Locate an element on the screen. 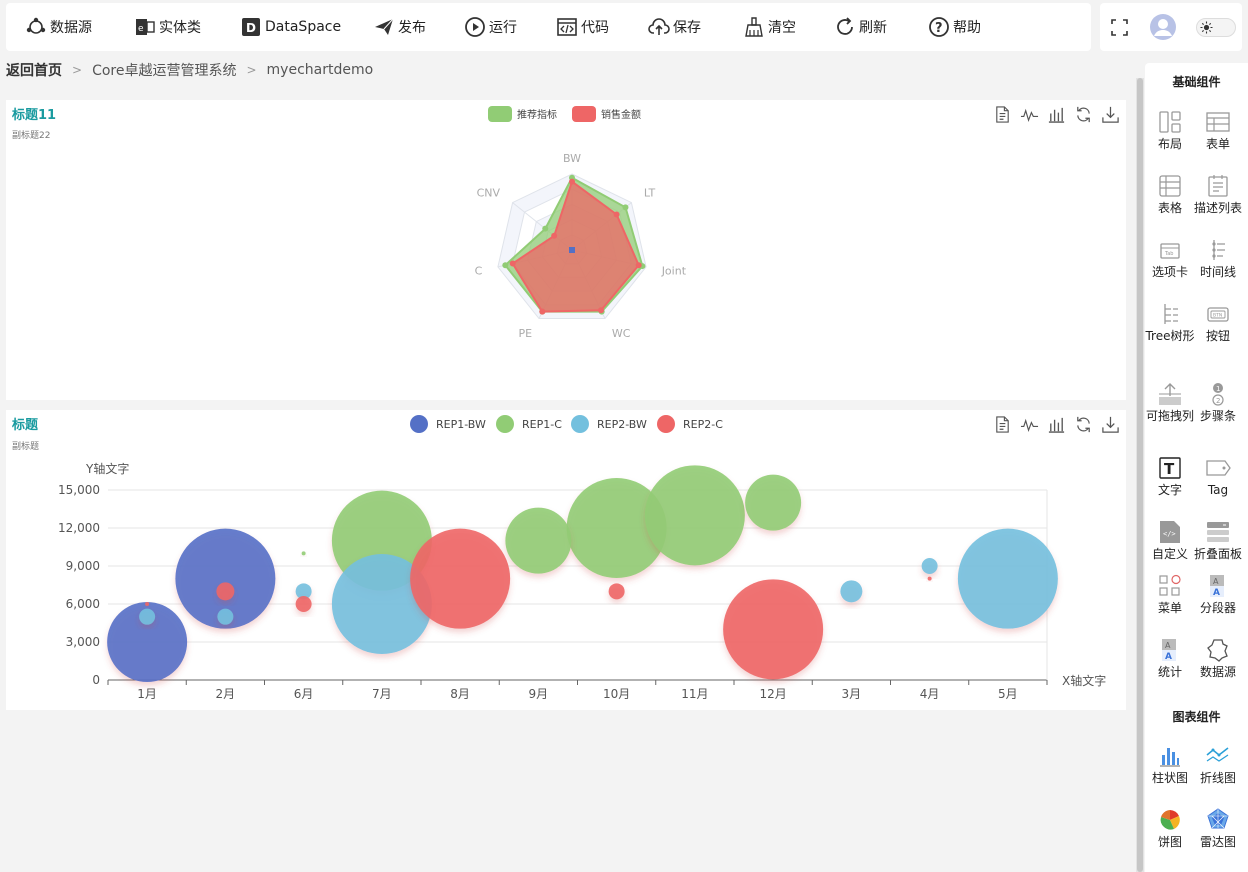 The image size is (1248, 872). legend-label: REP1-C is located at coordinates (542, 424).